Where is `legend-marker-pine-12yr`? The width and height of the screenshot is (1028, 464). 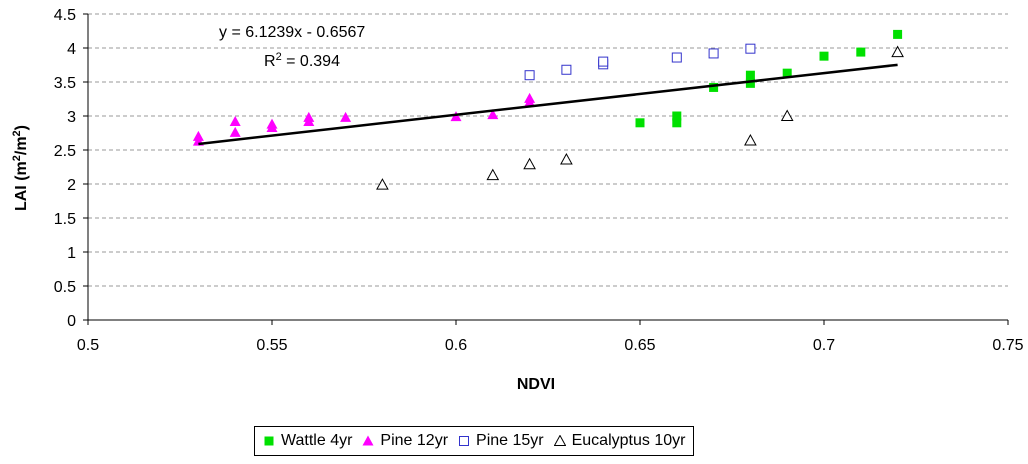 legend-marker-pine-12yr is located at coordinates (368, 440).